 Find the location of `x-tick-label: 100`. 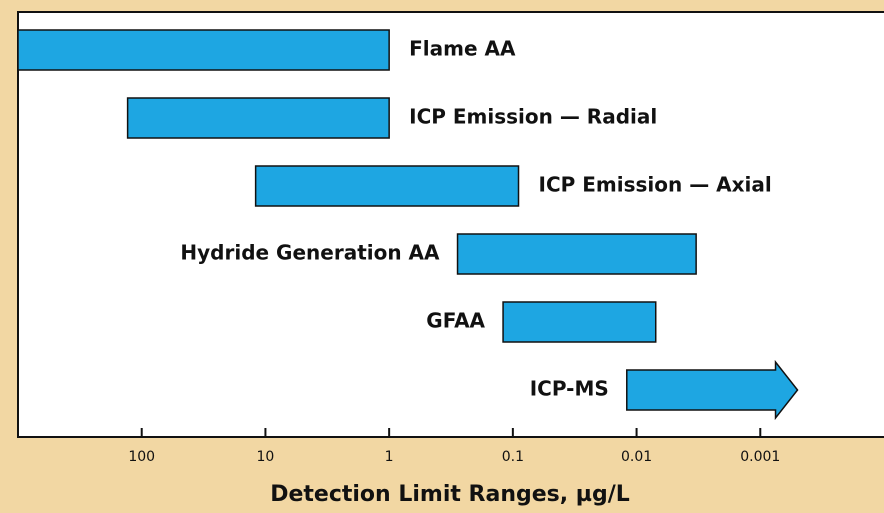

x-tick-label: 100 is located at coordinates (141, 457).